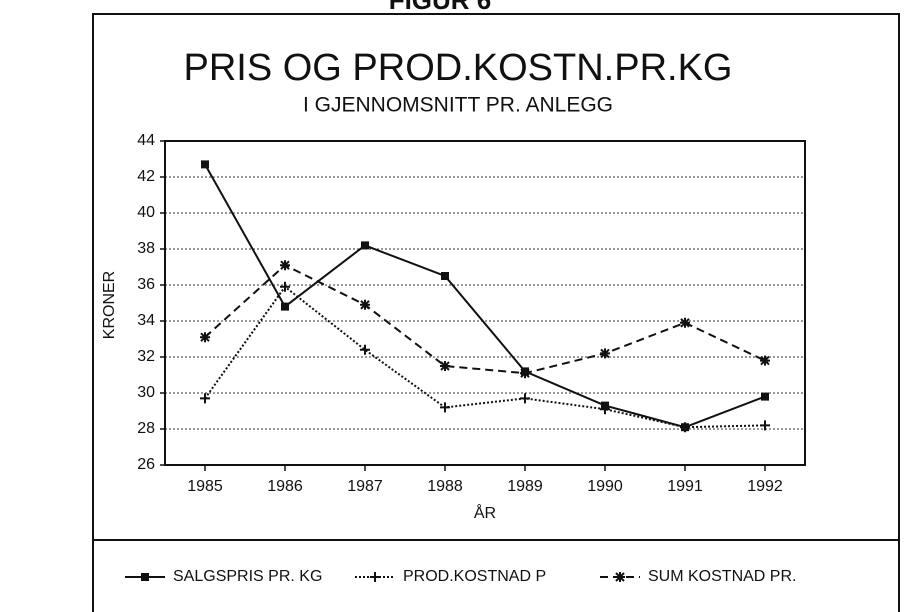  What do you see at coordinates (146, 464) in the screenshot?
I see `y-tick-label: 26` at bounding box center [146, 464].